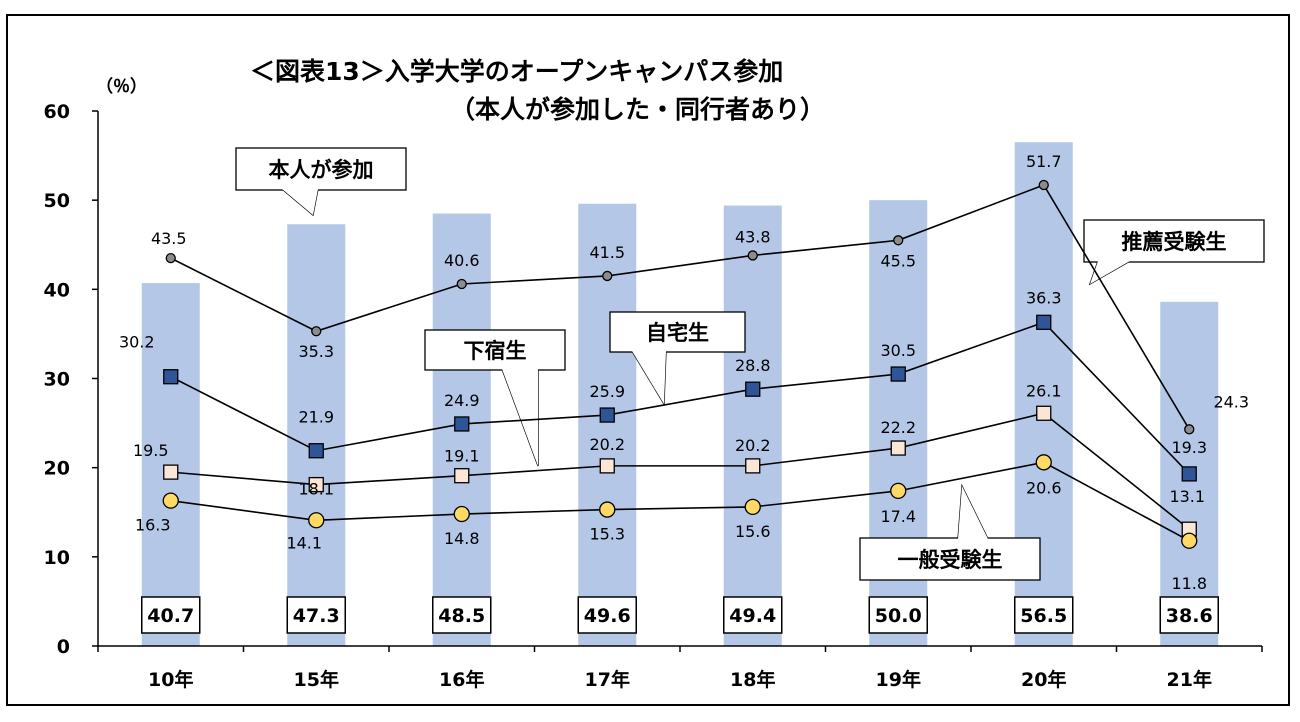 This screenshot has width=1300, height=722. Describe the element at coordinates (1044, 297) in the screenshot. I see `series-value-label: 36.3` at that location.